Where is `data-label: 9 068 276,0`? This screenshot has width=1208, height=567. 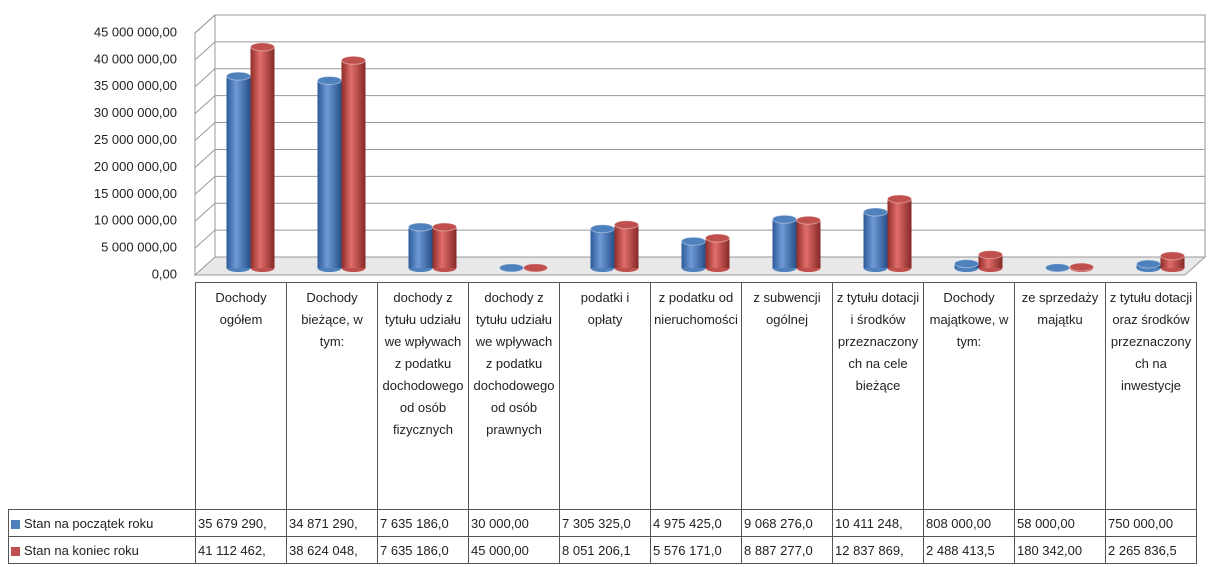
data-label: 9 068 276,0 is located at coordinates (787, 523).